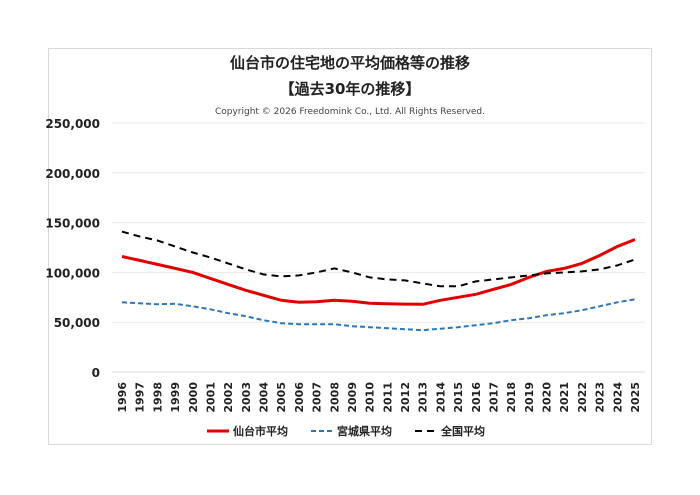 The height and width of the screenshot is (495, 700). Describe the element at coordinates (72, 273) in the screenshot. I see `y-tick-label: 100,000` at that location.